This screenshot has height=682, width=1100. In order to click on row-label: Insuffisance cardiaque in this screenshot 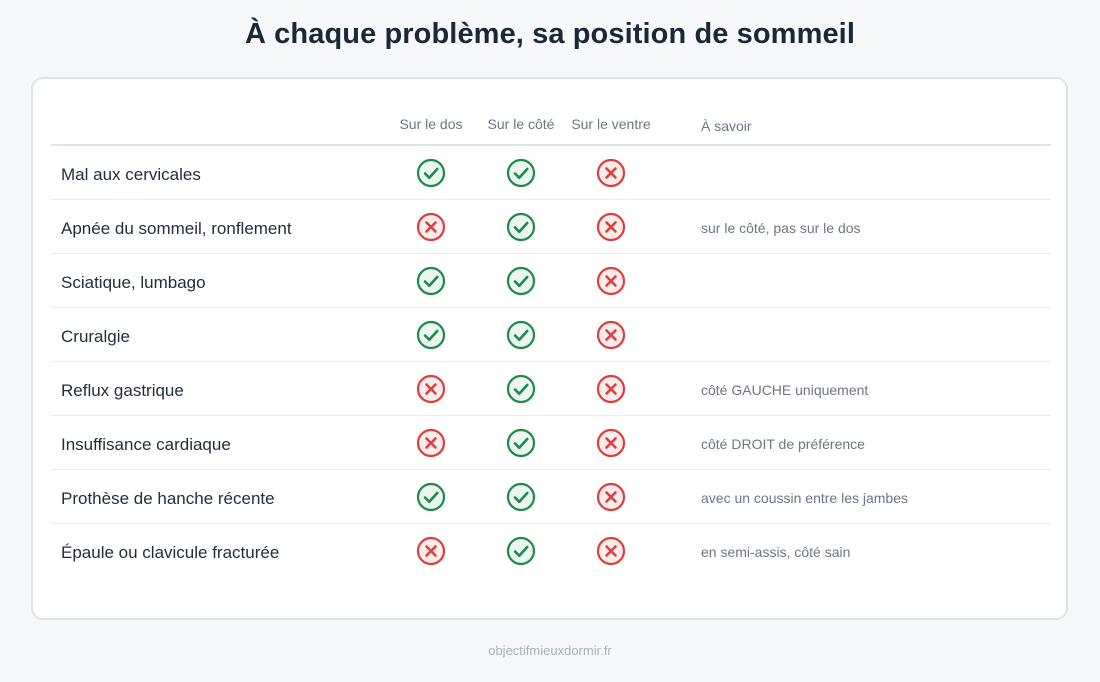, I will do `click(146, 444)`.